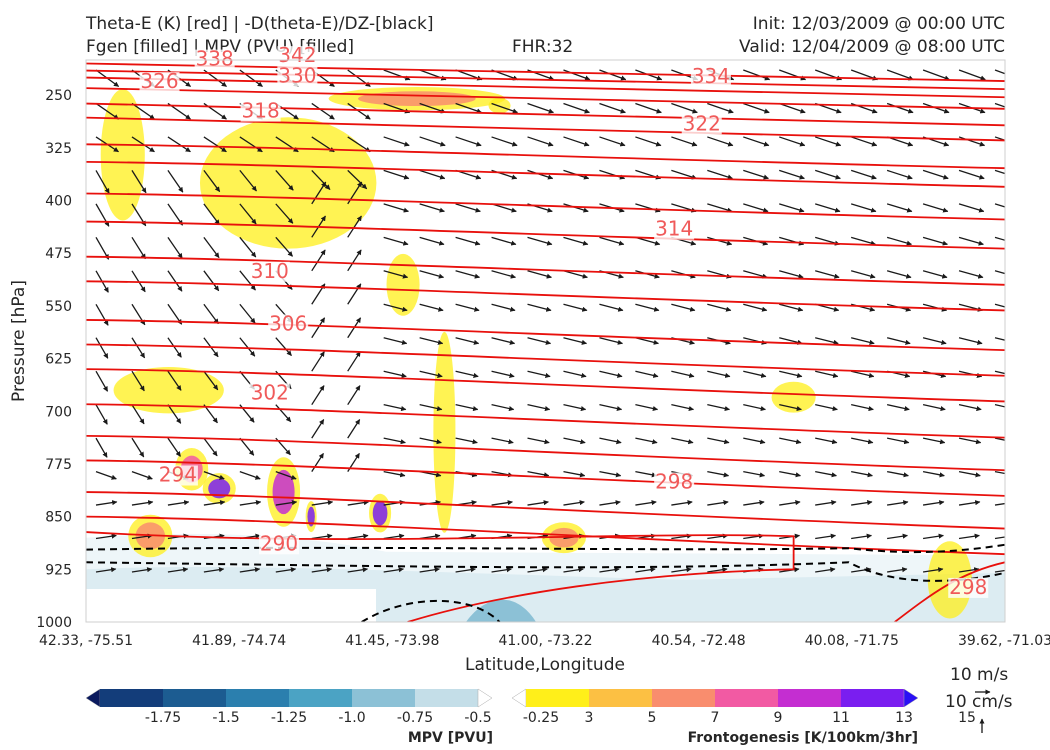 The width and height of the screenshot is (1050, 750). Describe the element at coordinates (852, 641) in the screenshot. I see `x-tick-label: 40.08, -71.75` at that location.